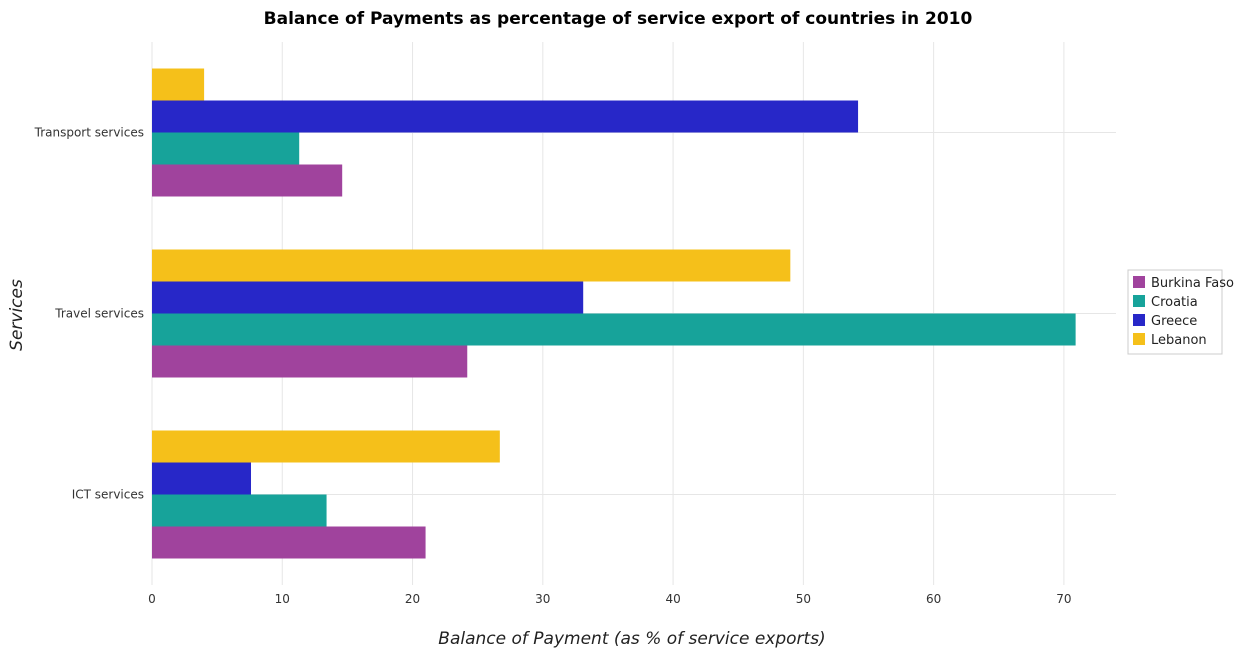  I want to click on y-axis-label: Services, so click(17, 315).